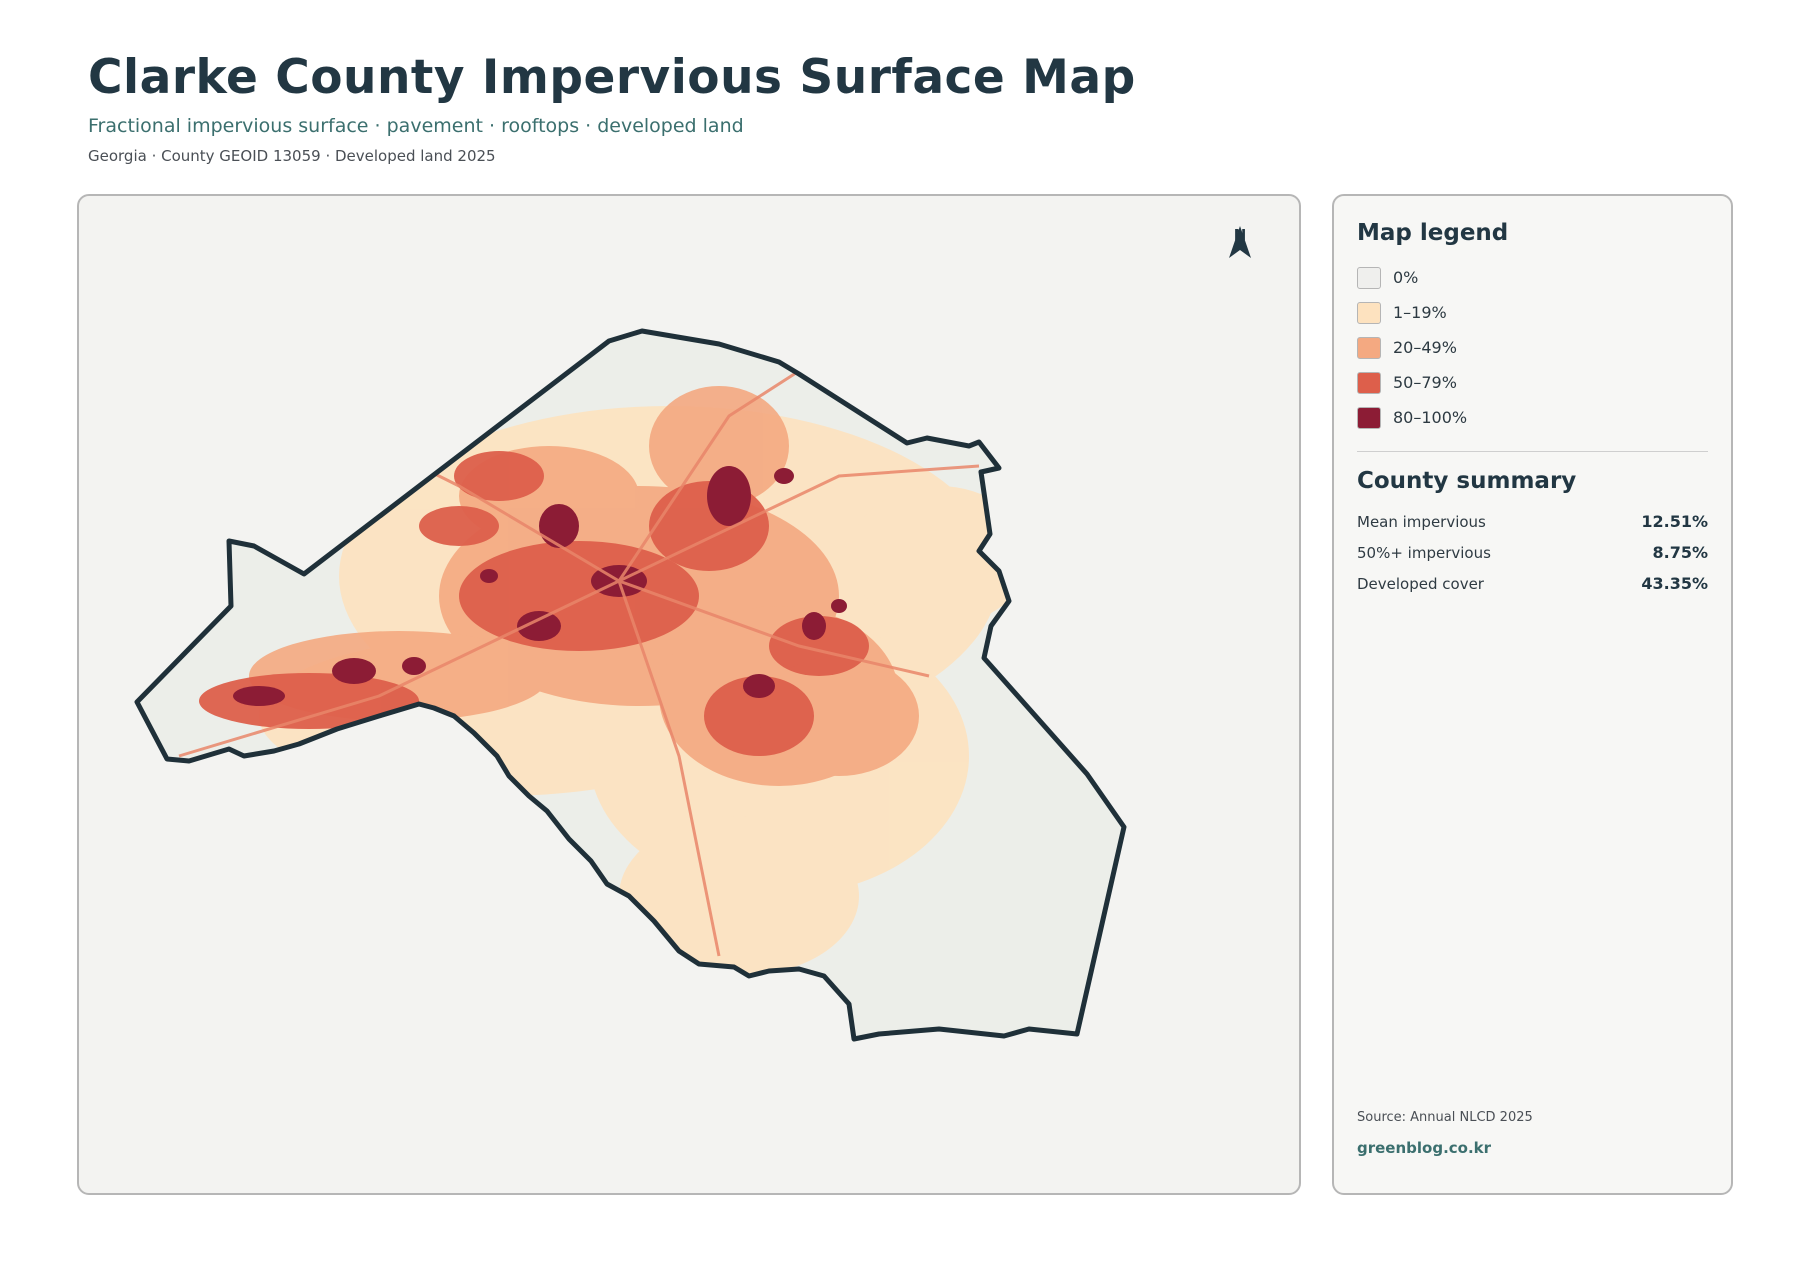 This screenshot has width=1800, height=1273. Describe the element at coordinates (1532, 417) in the screenshot. I see `legend-item: 80–100%` at that location.